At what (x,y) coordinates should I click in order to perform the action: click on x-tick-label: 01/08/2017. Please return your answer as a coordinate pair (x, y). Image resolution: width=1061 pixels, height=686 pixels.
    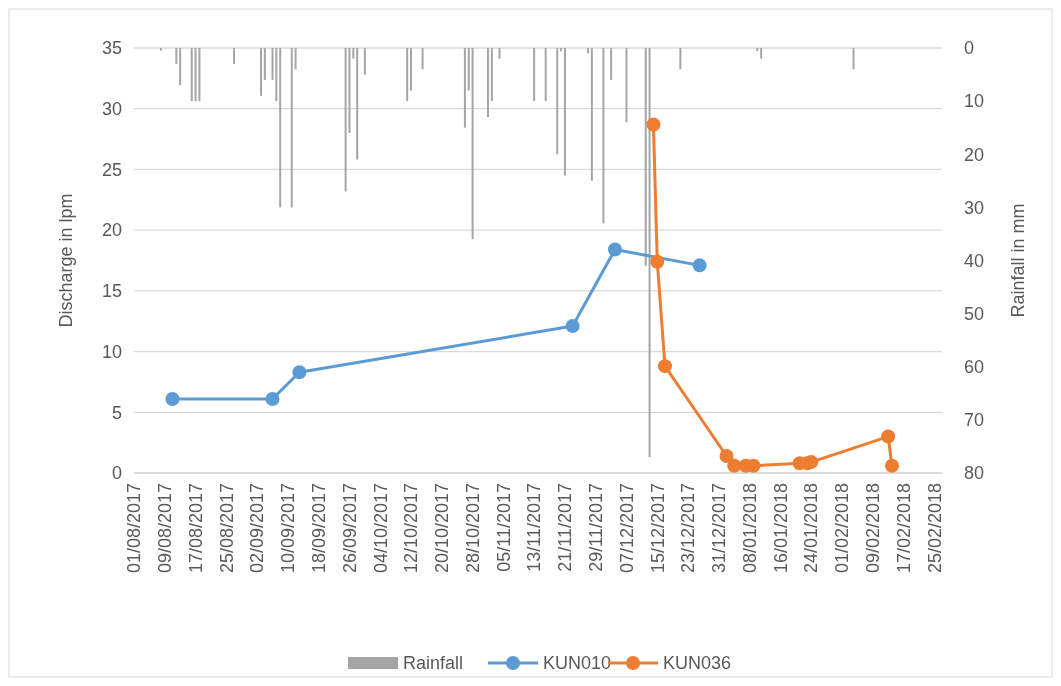
    Looking at the image, I should click on (134, 528).